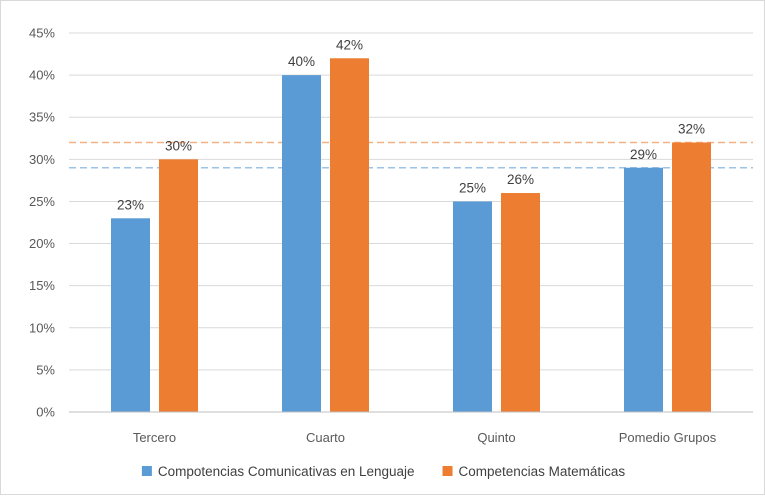 Image resolution: width=765 pixels, height=496 pixels. Describe the element at coordinates (42, 327) in the screenshot. I see `y-tick-label: 10%` at that location.